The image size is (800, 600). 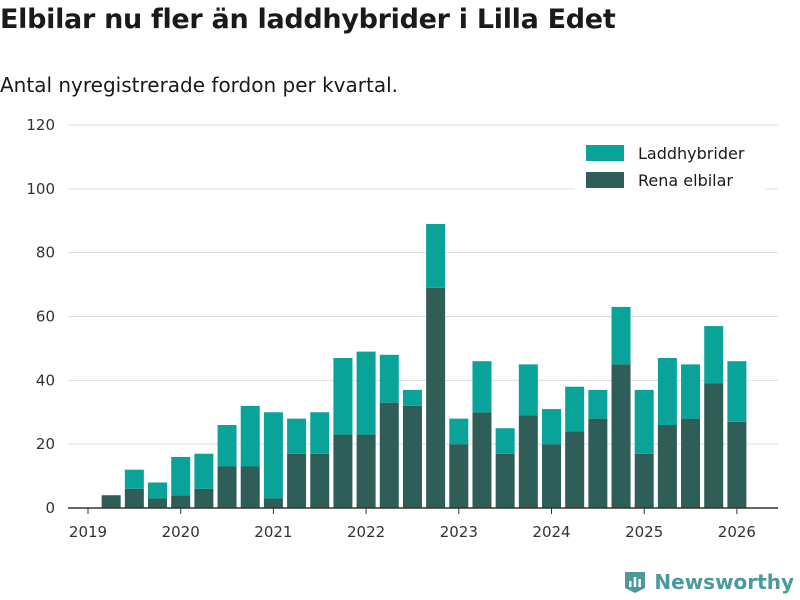 I want to click on x-tick-label: 2023, so click(x=459, y=532).